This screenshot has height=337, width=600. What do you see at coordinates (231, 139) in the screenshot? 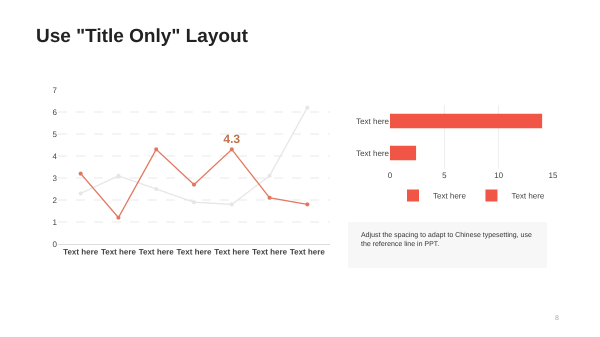
I see `data-label: 4.3` at bounding box center [231, 139].